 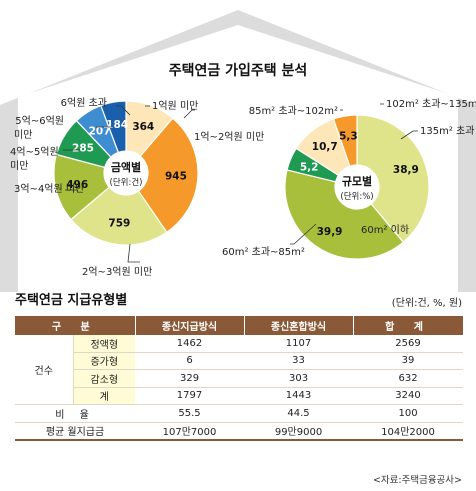 I want to click on pie-size-value-label-2: 5,2, so click(x=309, y=168).